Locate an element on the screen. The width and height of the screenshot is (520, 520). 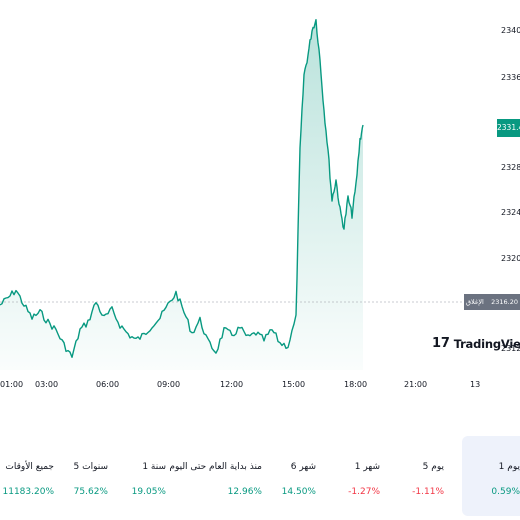
y-tick-label: 2340.00 is located at coordinates (510, 30).